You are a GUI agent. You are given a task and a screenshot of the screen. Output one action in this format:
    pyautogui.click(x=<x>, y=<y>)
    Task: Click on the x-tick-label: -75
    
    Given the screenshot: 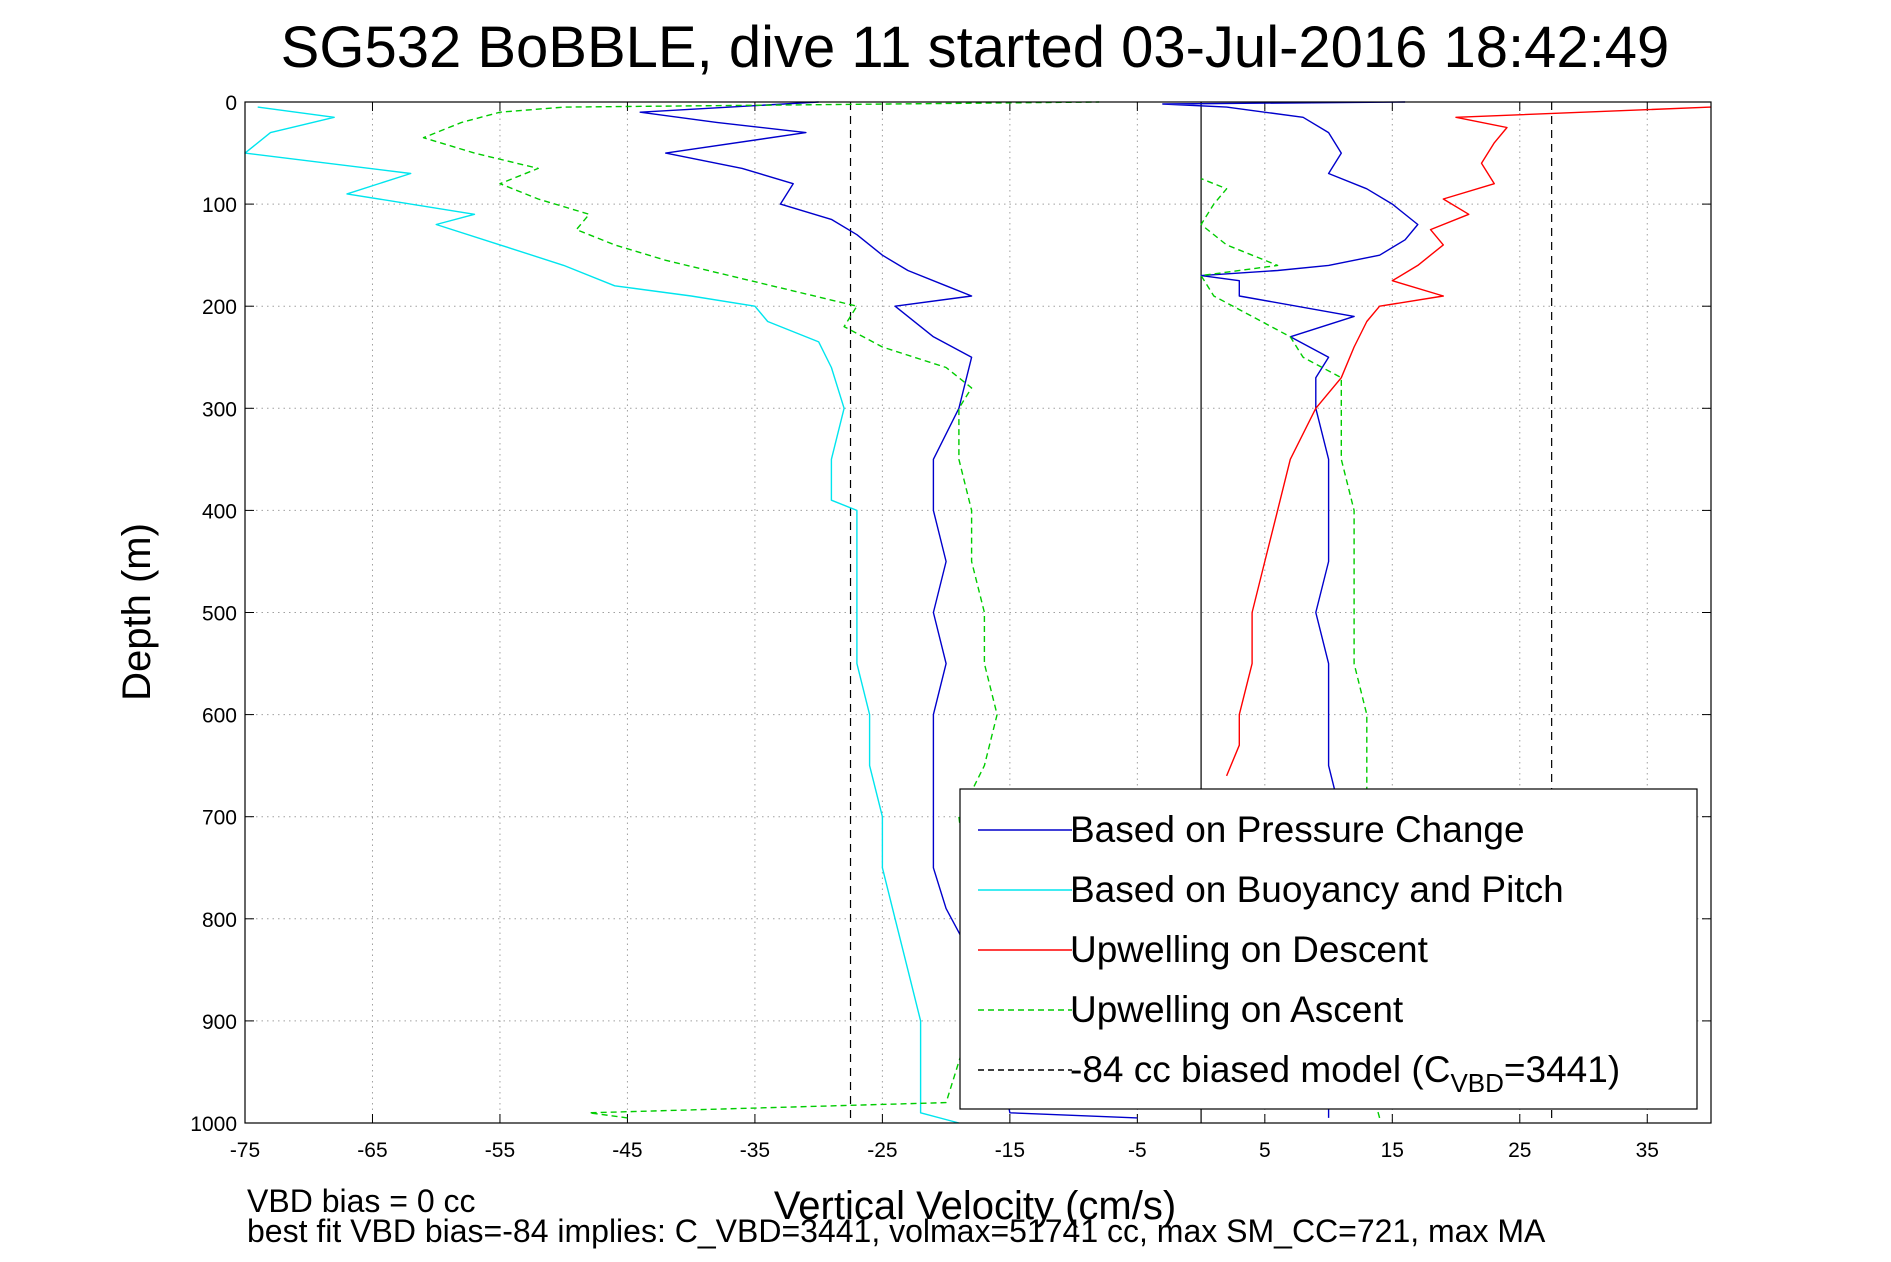 What is the action you would take?
    pyautogui.click(x=245, y=1150)
    